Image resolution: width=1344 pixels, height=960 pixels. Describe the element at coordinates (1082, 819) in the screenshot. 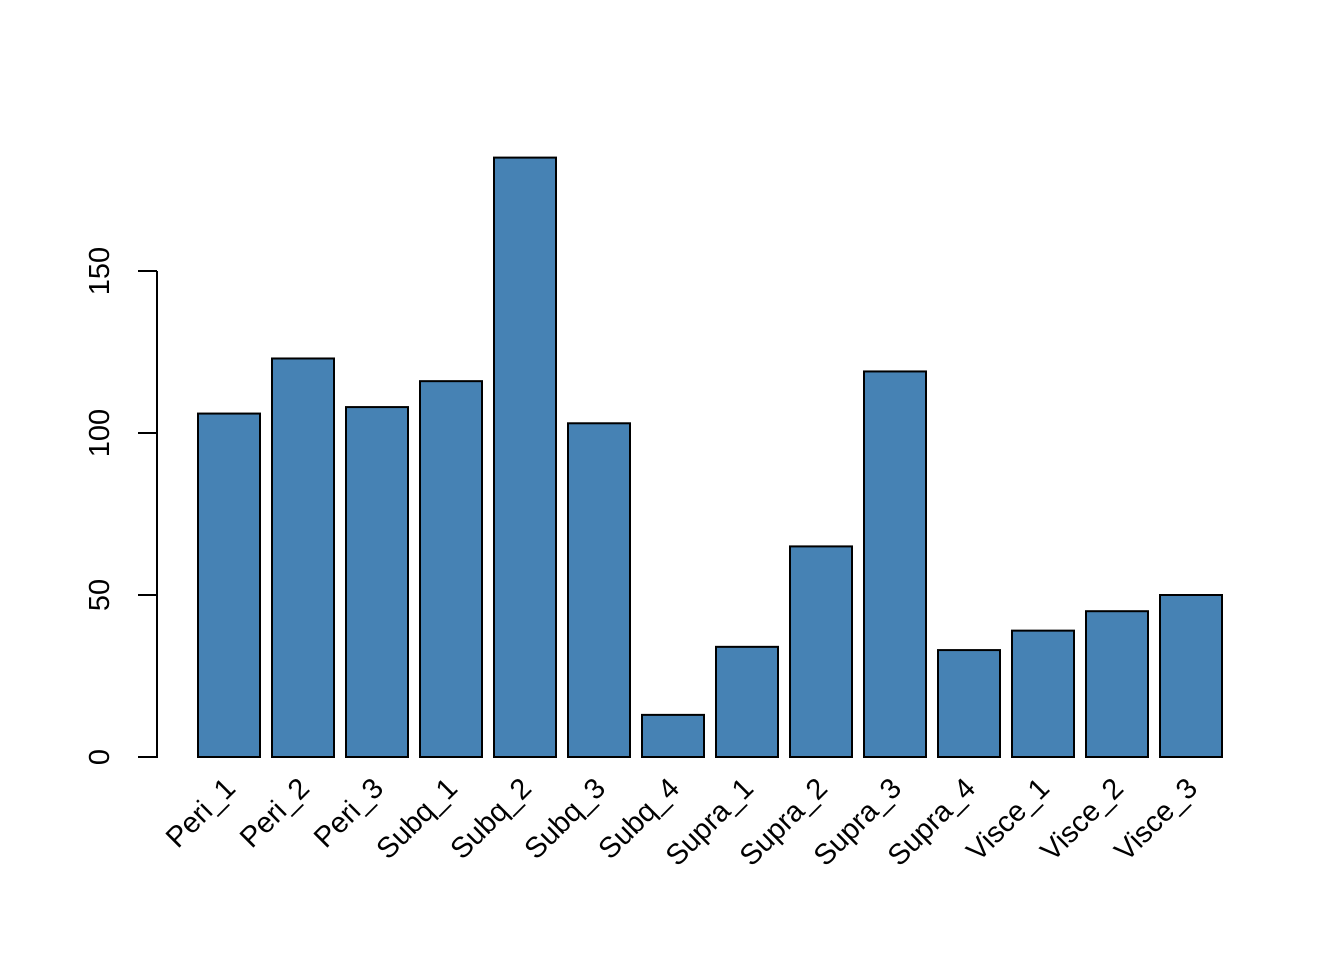

I see `x-axis-tick-label: Visce_2` at that location.